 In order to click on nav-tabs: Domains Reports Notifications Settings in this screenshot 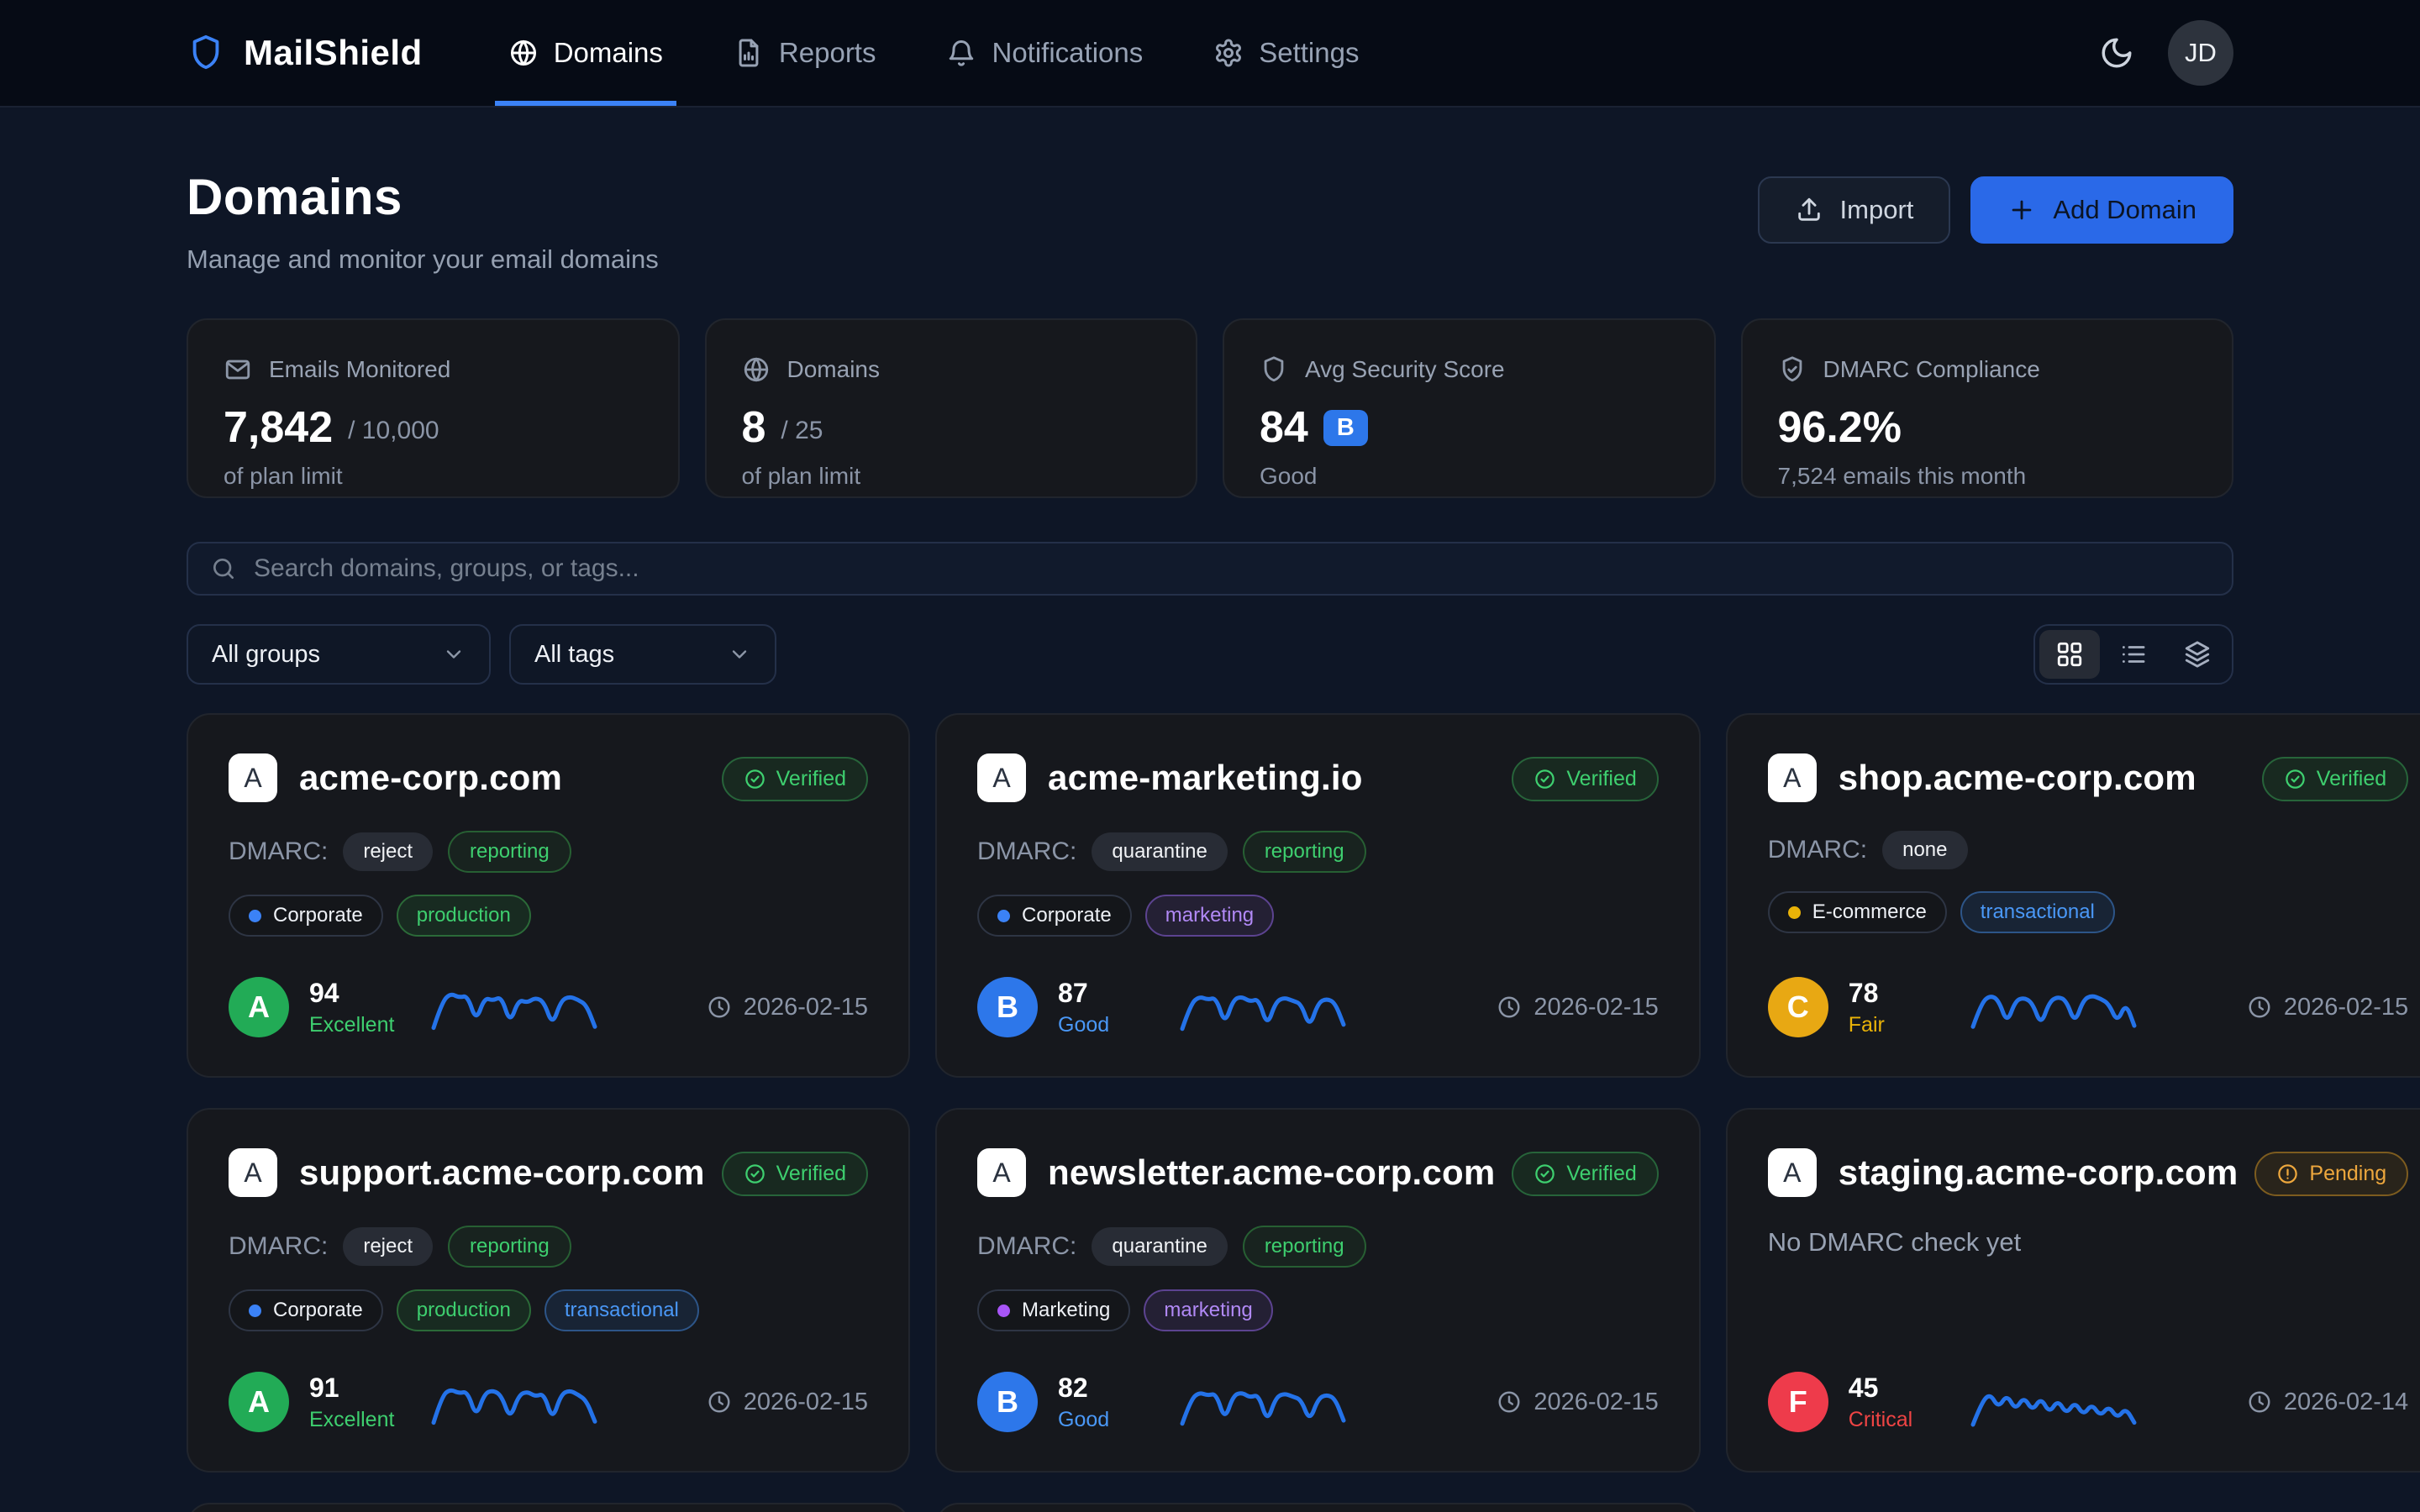, I will do `click(956, 53)`.